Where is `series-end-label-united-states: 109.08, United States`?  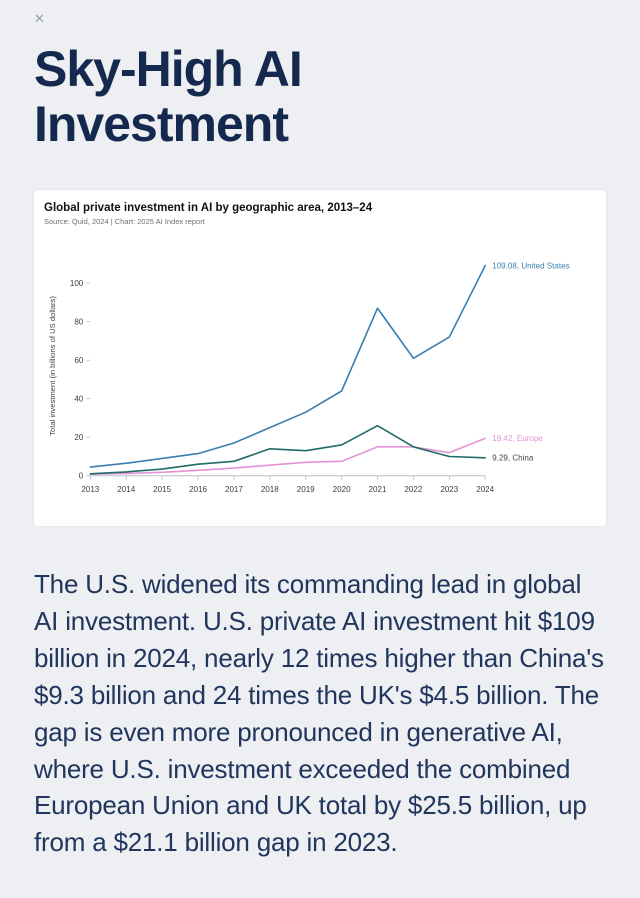 series-end-label-united-states: 109.08, United States is located at coordinates (530, 265).